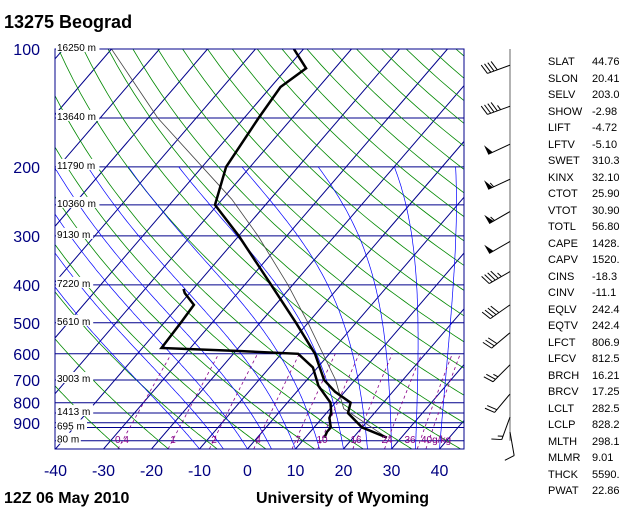  Describe the element at coordinates (26, 381) in the screenshot. I see `pressure-tick-label: 700` at that location.